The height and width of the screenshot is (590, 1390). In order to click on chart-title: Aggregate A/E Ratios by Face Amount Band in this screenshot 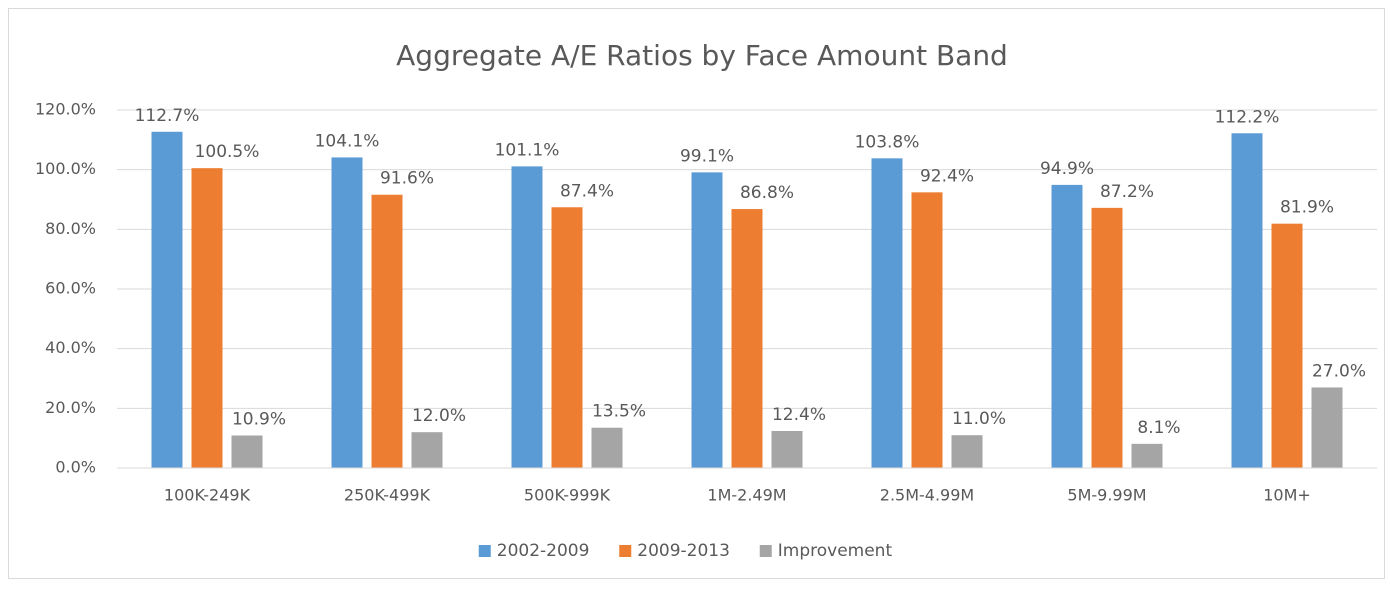, I will do `click(702, 55)`.